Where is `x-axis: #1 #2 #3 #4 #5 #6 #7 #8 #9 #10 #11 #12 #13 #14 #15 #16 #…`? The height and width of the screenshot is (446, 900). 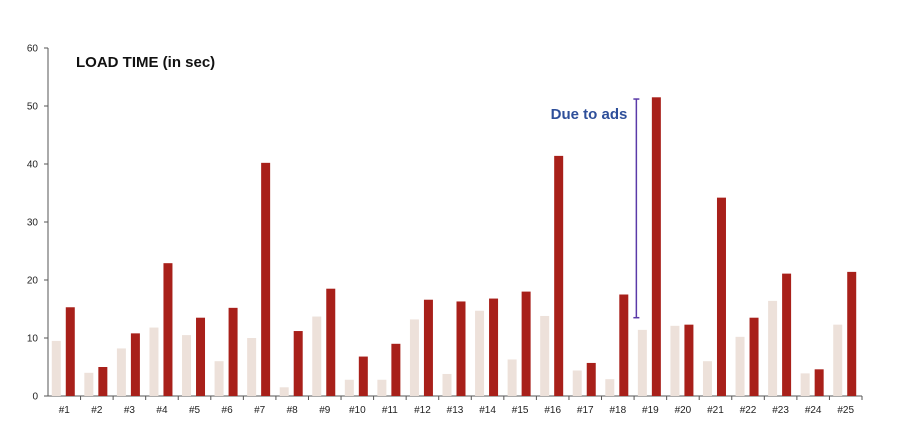 x-axis: #1 #2 #3 #4 #5 #6 #7 #8 #9 #10 #11 #12 #13 #14 #15 #16 #… is located at coordinates (455, 405).